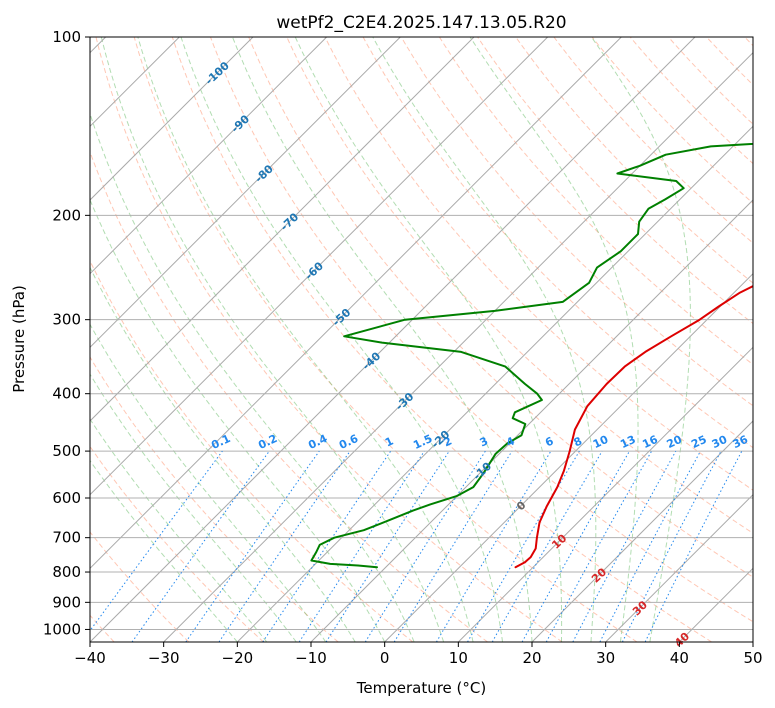  What do you see at coordinates (66, 37) in the screenshot?
I see `y-tick-label: 100` at bounding box center [66, 37].